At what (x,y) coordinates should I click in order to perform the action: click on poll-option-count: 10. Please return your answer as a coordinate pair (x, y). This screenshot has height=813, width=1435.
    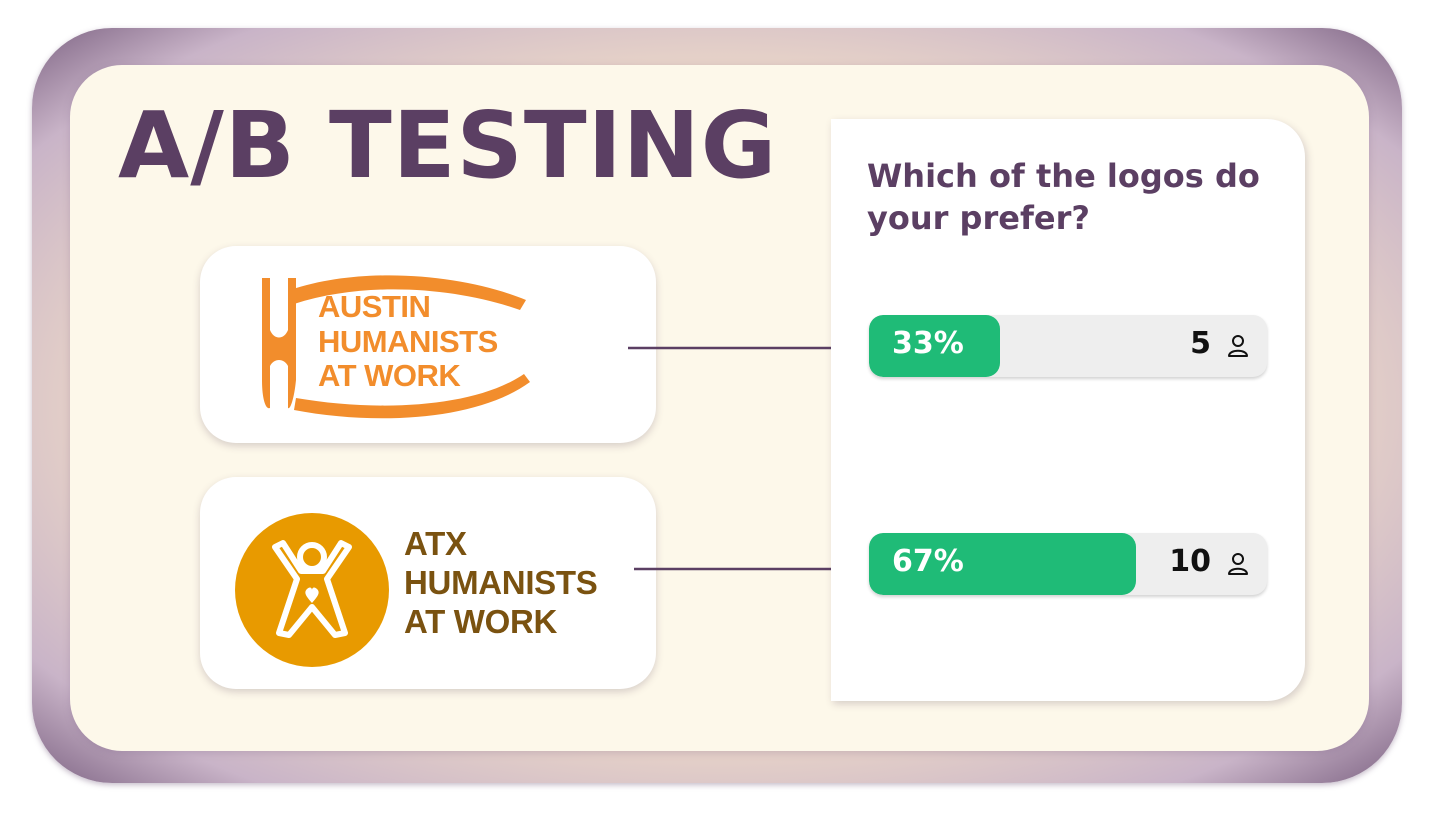
    Looking at the image, I should click on (1190, 561).